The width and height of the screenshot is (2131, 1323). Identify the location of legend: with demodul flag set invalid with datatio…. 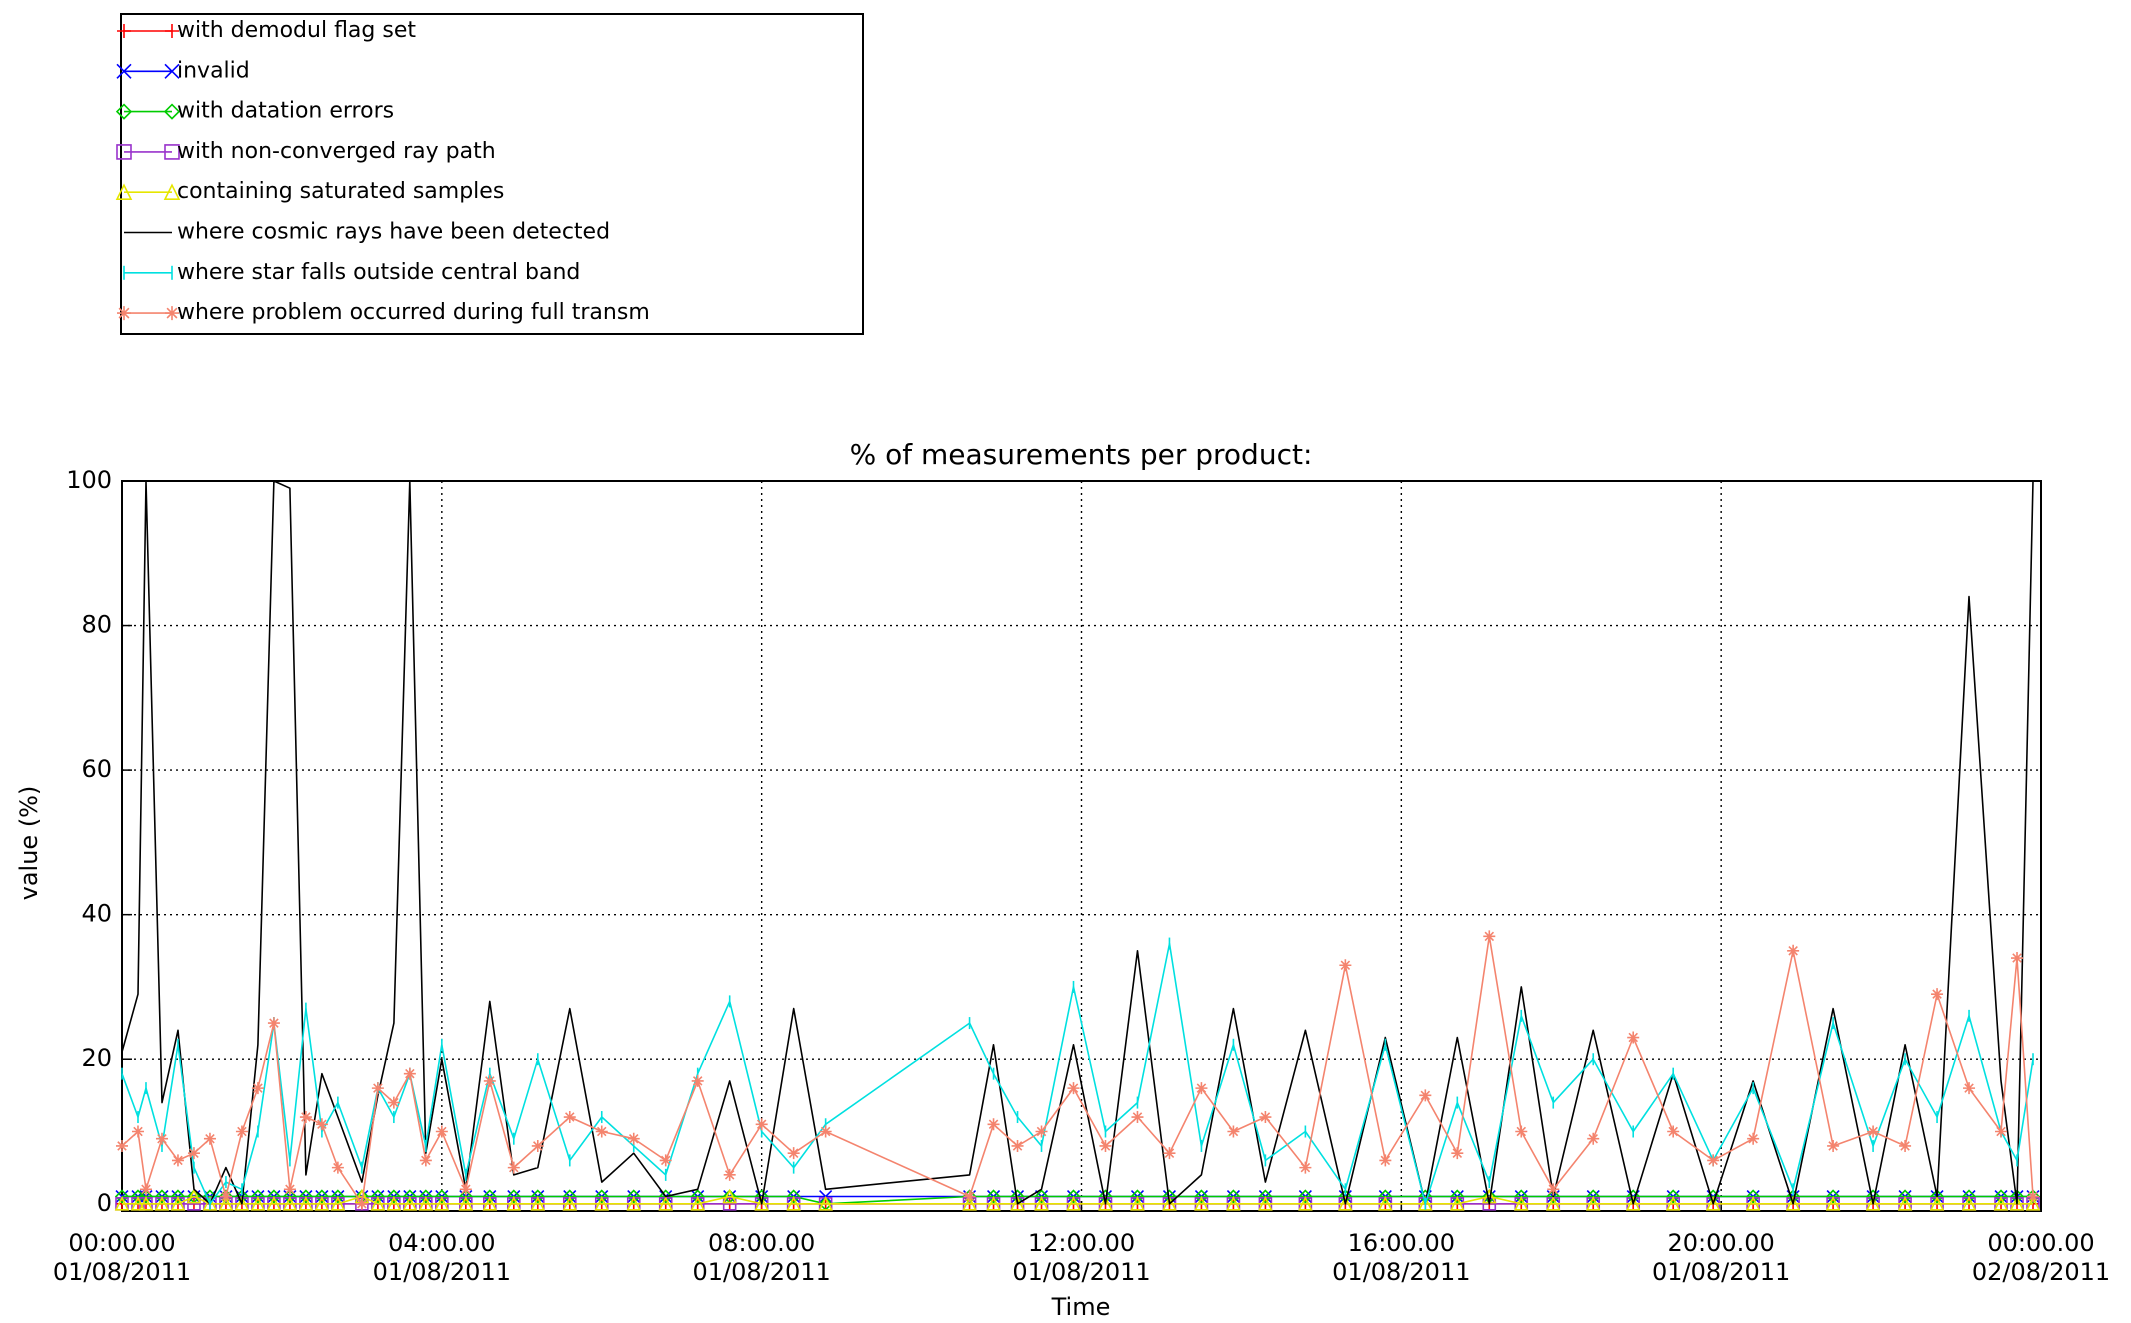
(382, 171).